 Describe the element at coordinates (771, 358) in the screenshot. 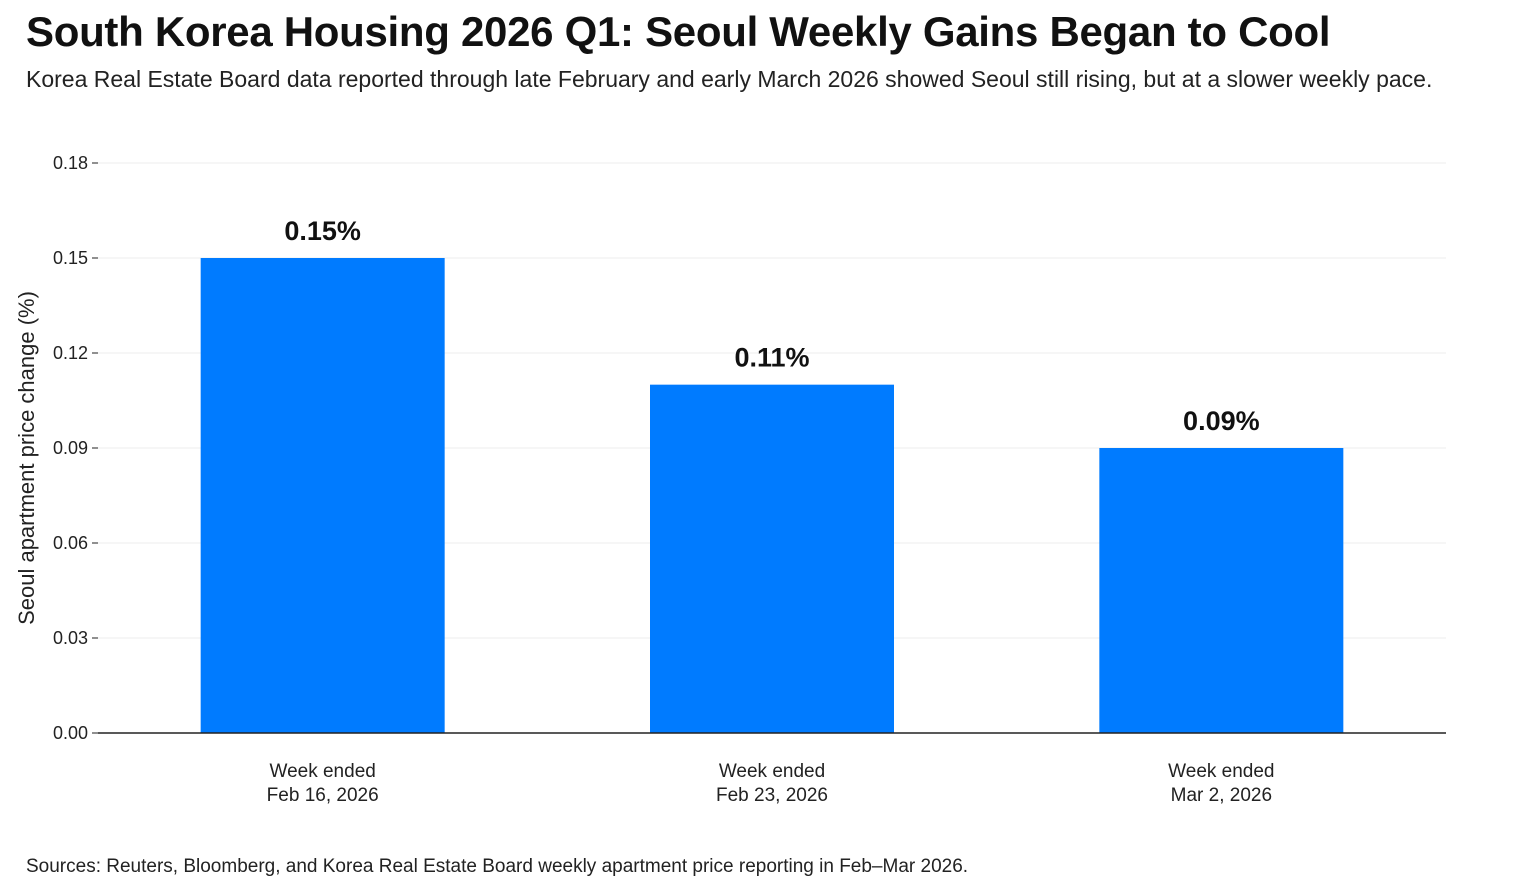

I see `data-label: 0.11%` at that location.